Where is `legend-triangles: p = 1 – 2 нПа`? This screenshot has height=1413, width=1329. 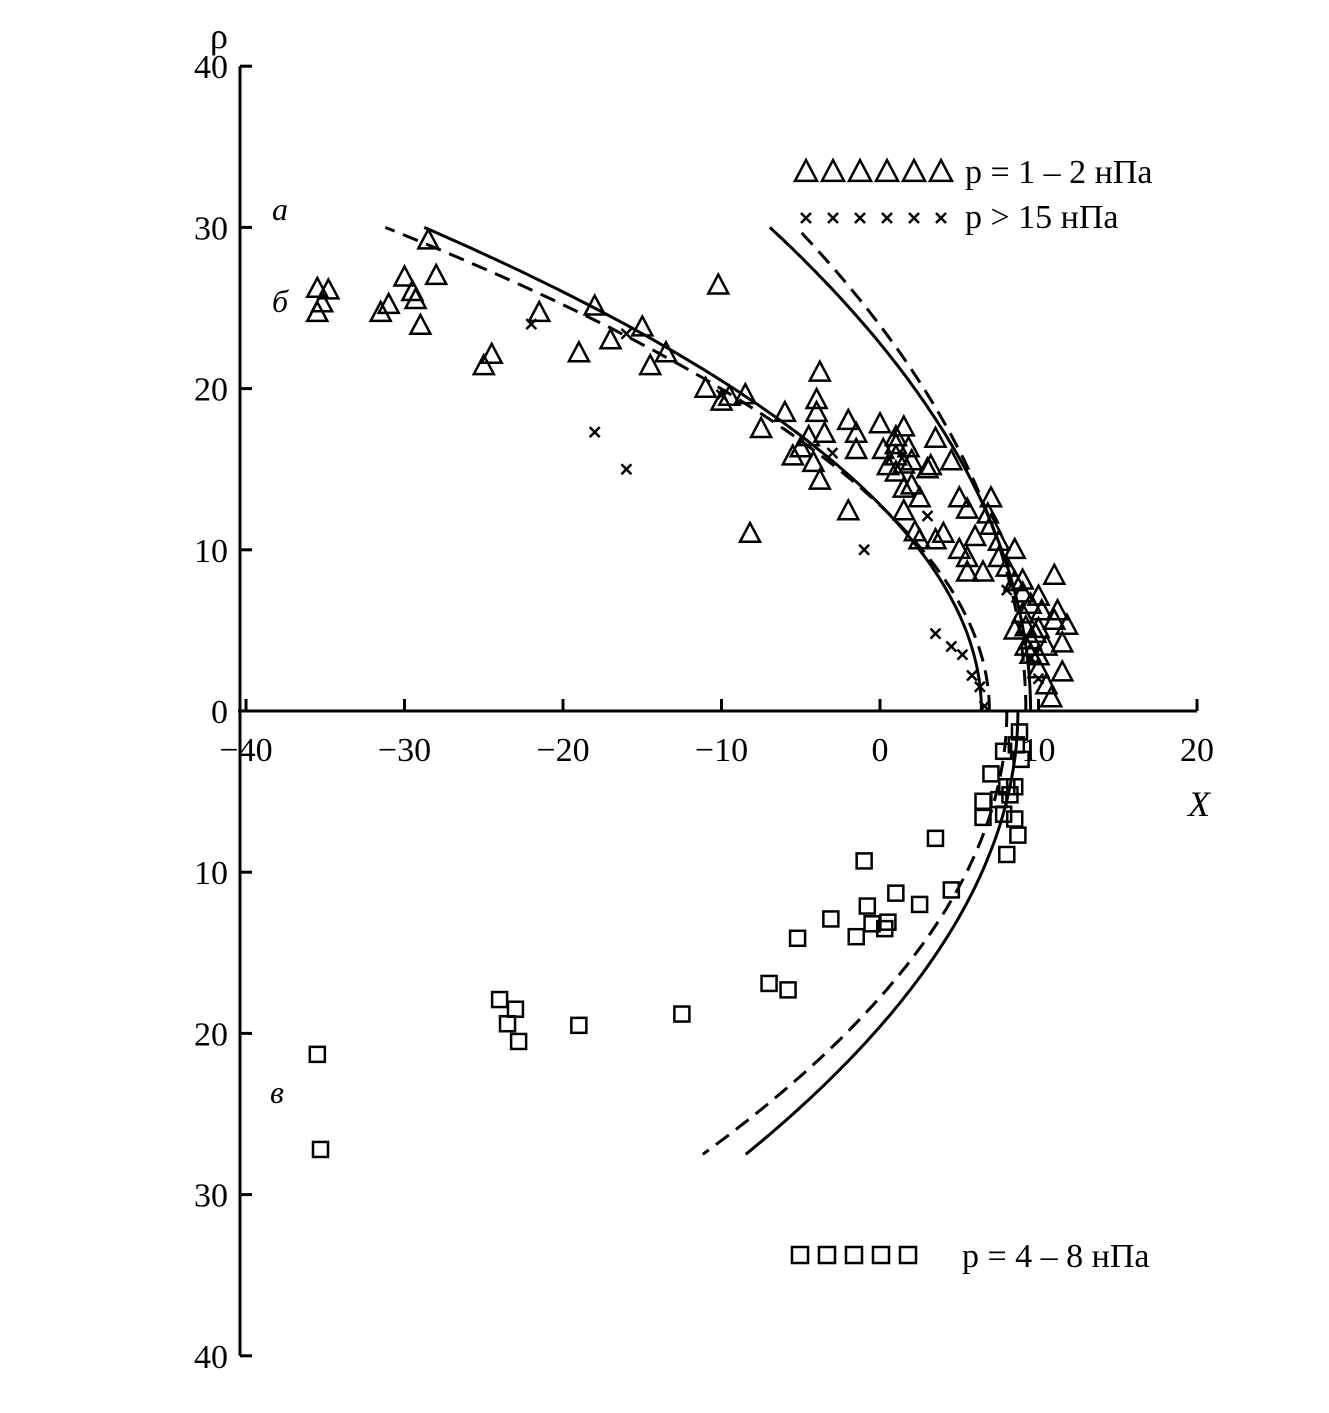
legend-triangles: p = 1 – 2 нПа is located at coordinates (972, 172).